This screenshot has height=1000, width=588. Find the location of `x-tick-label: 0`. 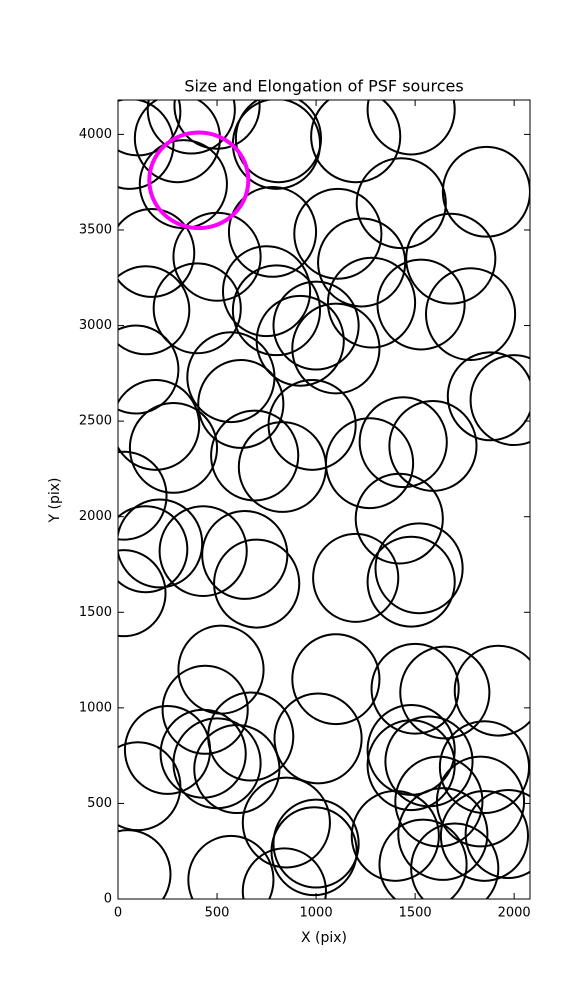

x-tick-label: 0 is located at coordinates (118, 913).